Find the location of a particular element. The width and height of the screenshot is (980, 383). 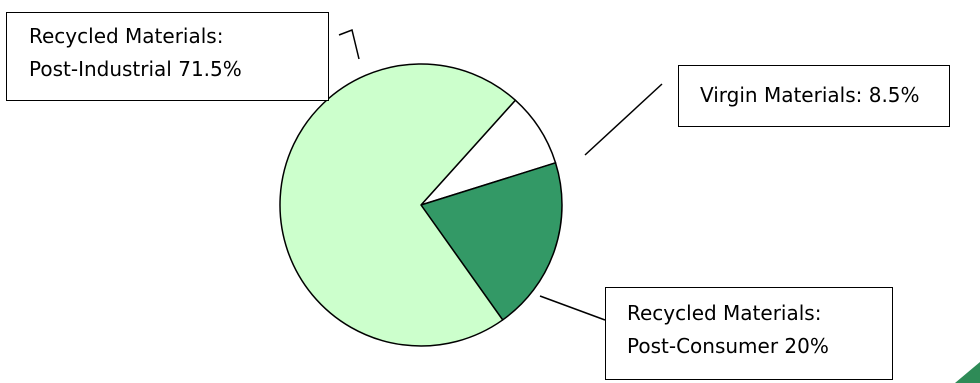

callout-post-consumer: Recycled Materials: Post-Consumer 20% is located at coordinates (749, 333).